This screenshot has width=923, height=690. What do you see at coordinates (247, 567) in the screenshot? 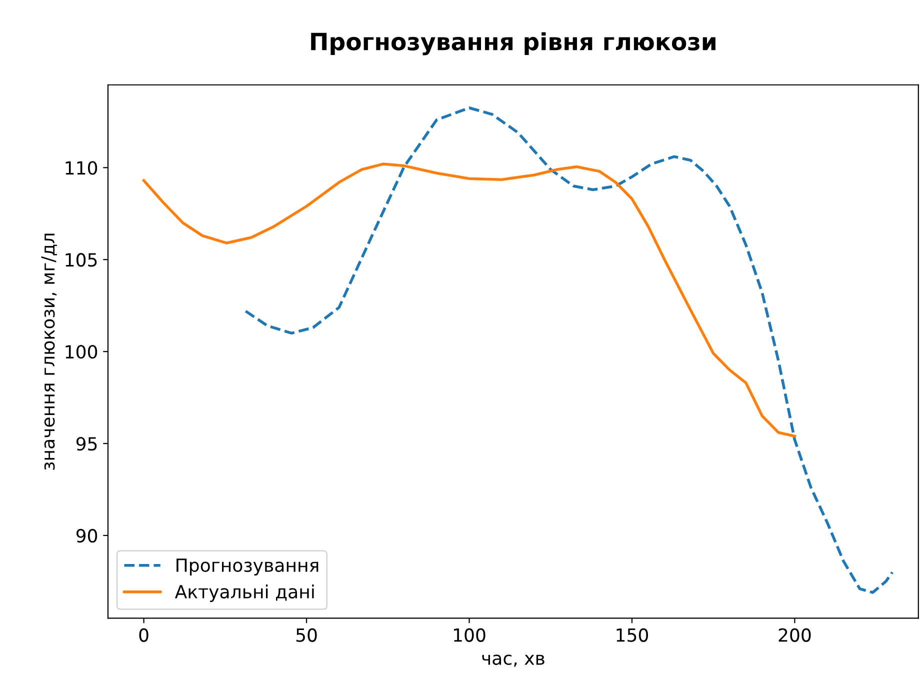
I see `legend-label: Прогнозування` at bounding box center [247, 567].